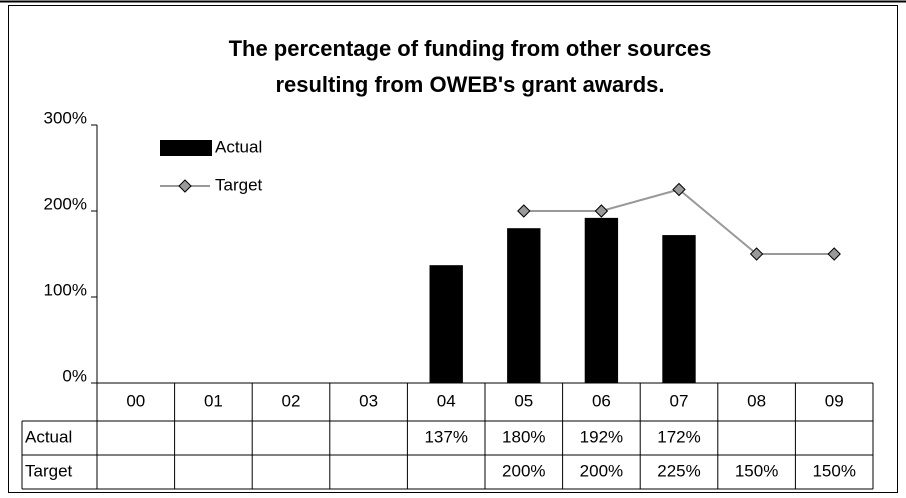 Image resolution: width=906 pixels, height=498 pixels. What do you see at coordinates (213, 400) in the screenshot?
I see `x-tick-label: 01` at bounding box center [213, 400].